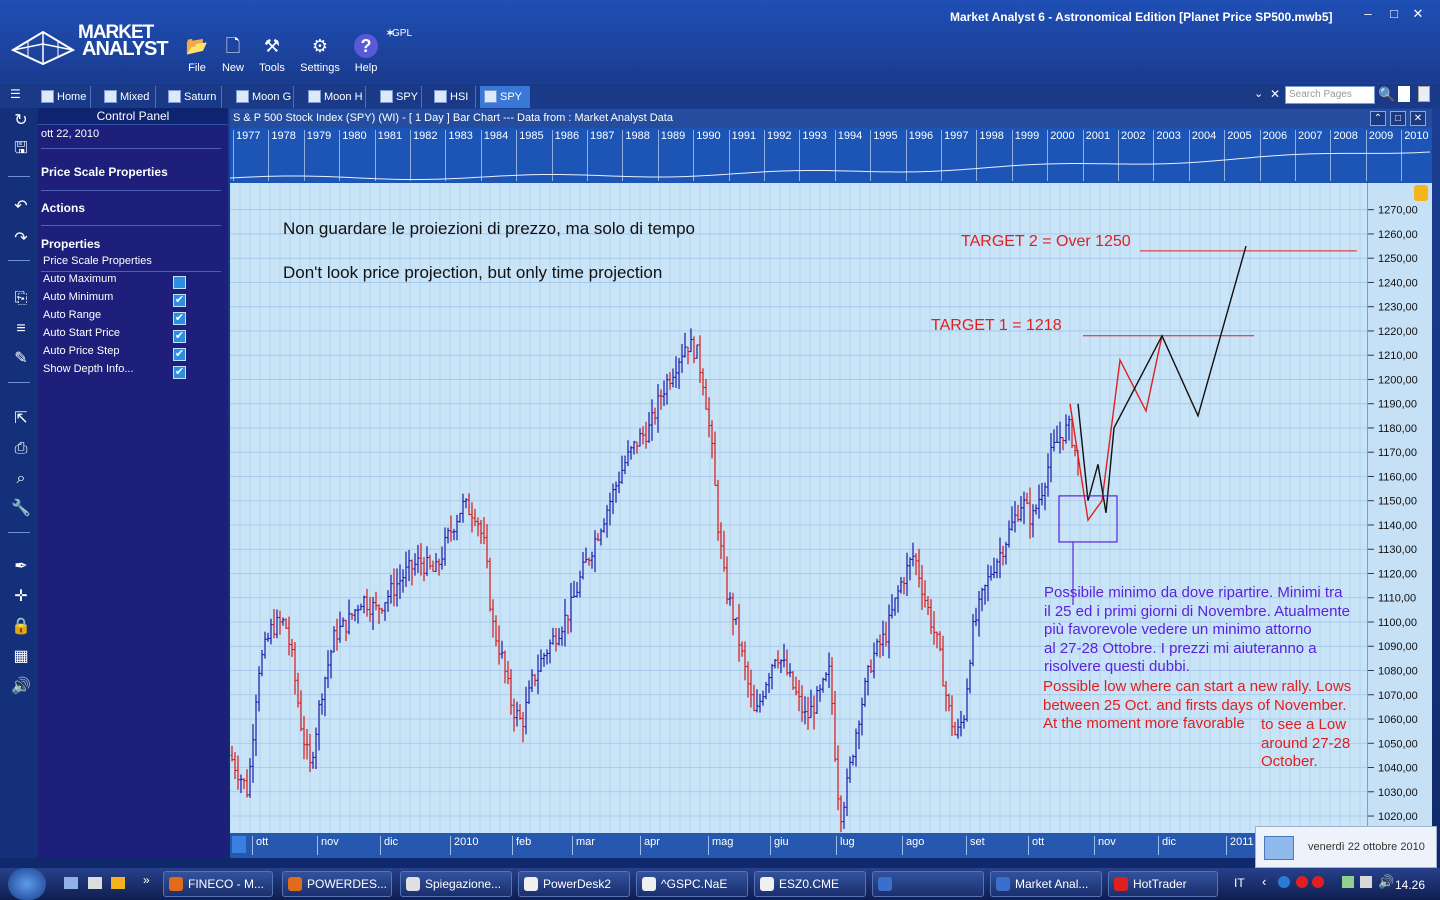  Describe the element at coordinates (21, 656) in the screenshot. I see `grid-icon: ▦` at that location.